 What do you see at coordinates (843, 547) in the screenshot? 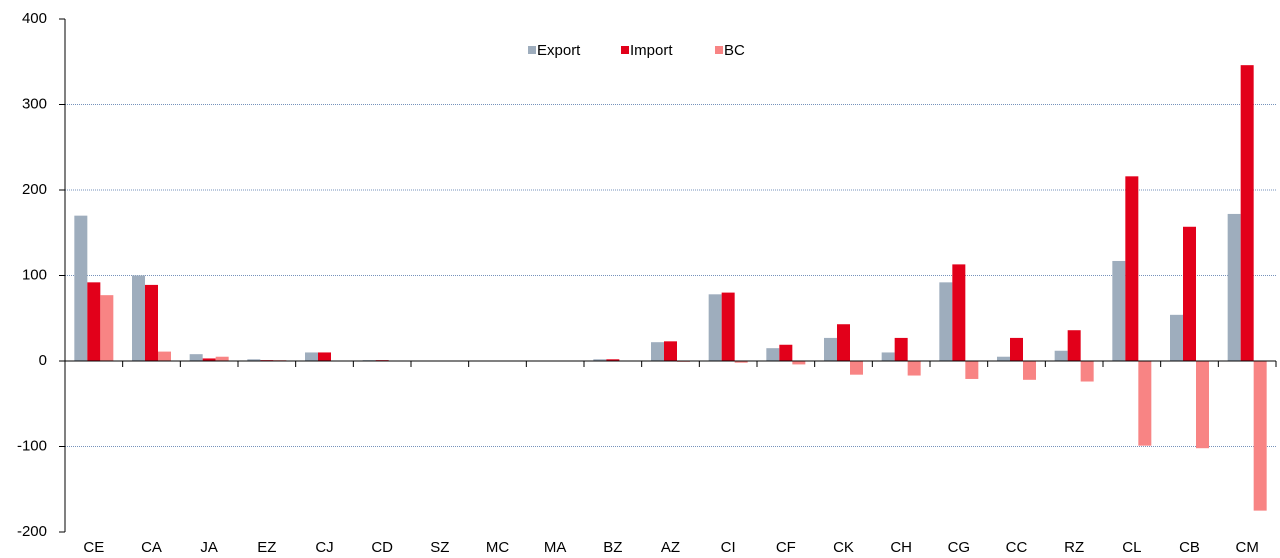
I see `x-tick-label: CK` at bounding box center [843, 547].